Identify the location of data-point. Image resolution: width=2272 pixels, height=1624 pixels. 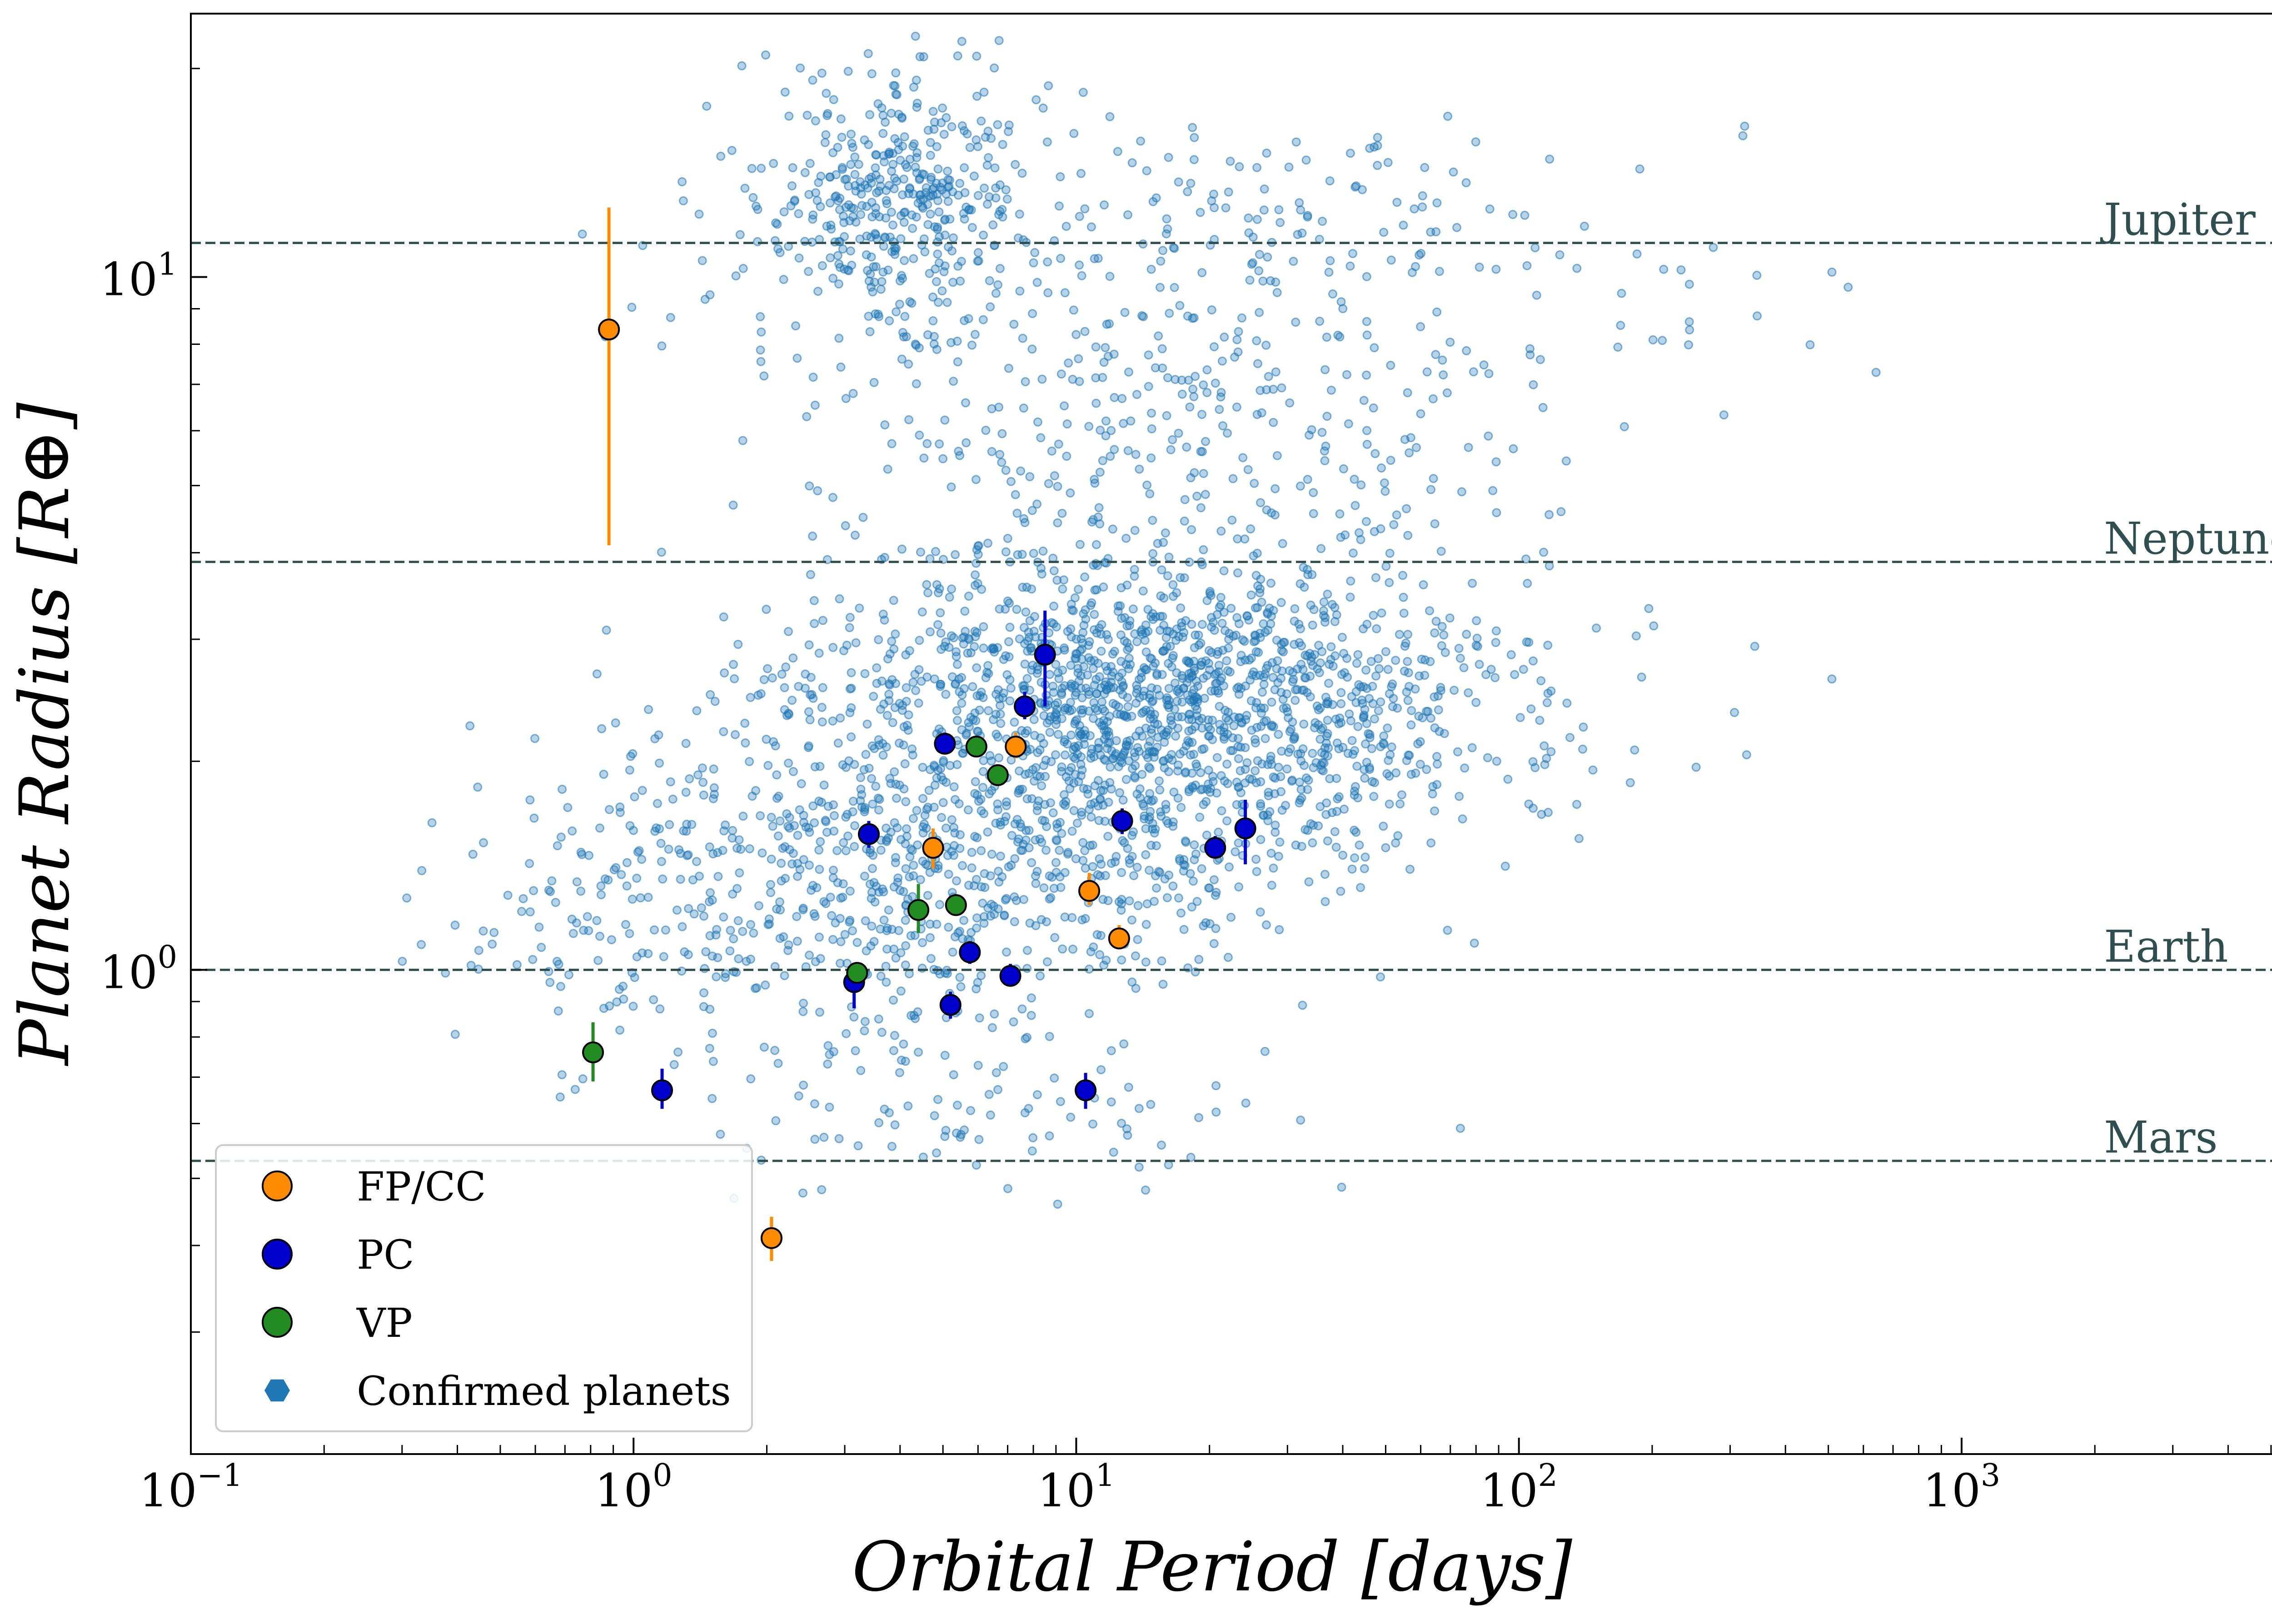
(1086, 1090).